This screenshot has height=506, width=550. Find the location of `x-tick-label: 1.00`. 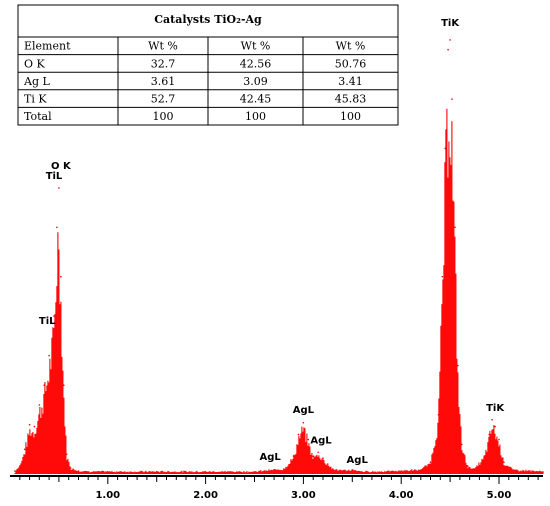

x-tick-label: 1.00 is located at coordinates (107, 495).